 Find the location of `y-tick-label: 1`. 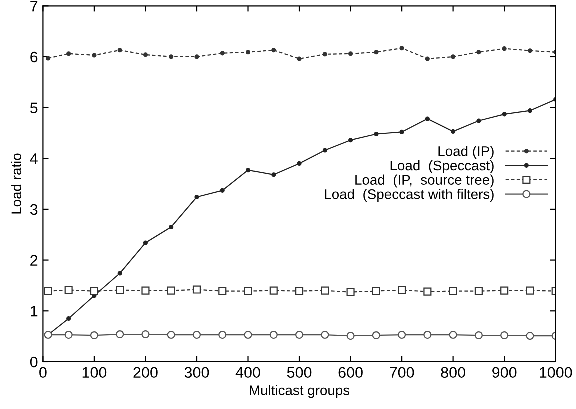

y-tick-label: 1 is located at coordinates (34, 311).